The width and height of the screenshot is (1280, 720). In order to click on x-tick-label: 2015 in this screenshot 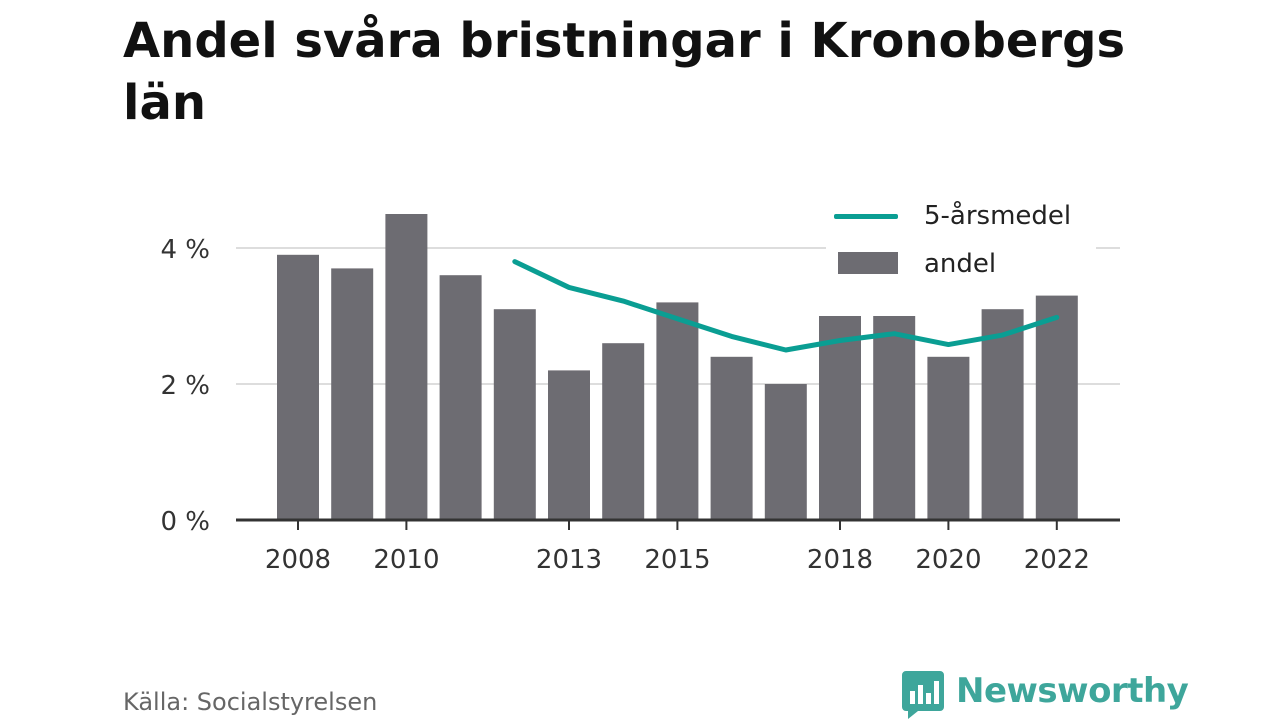, I will do `click(677, 560)`.